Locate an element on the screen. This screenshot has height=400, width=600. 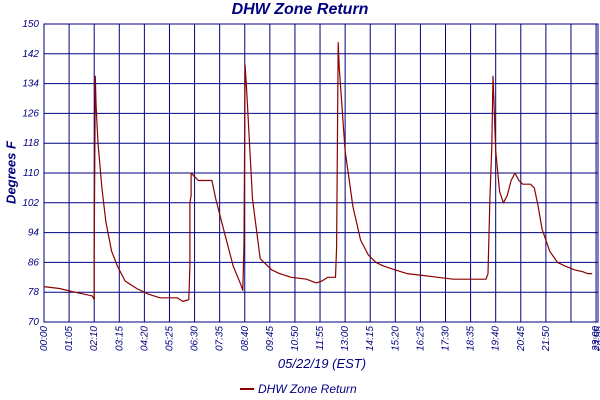
x-tick-label: 23:00 is located at coordinates (595, 339).